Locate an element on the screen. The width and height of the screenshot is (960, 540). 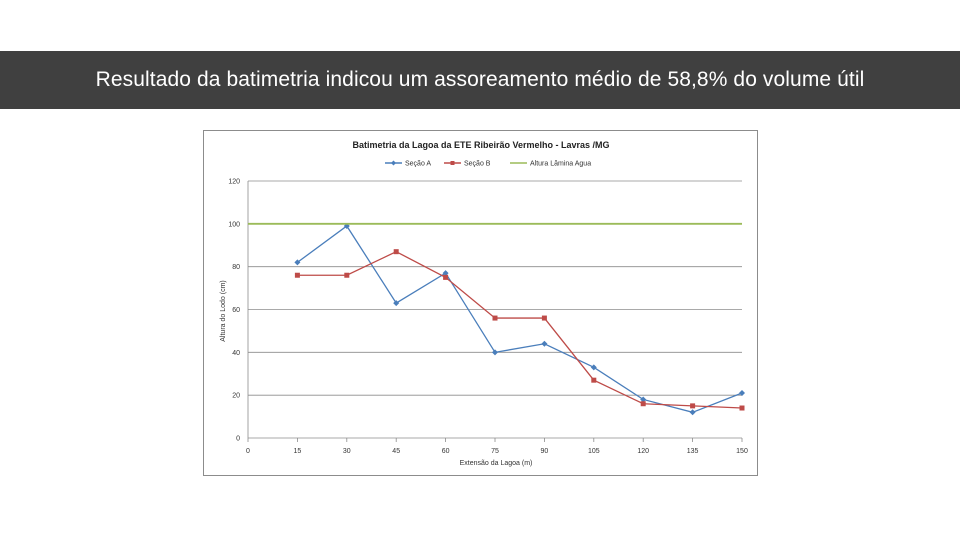
legend-item: Seção B is located at coordinates (467, 164).